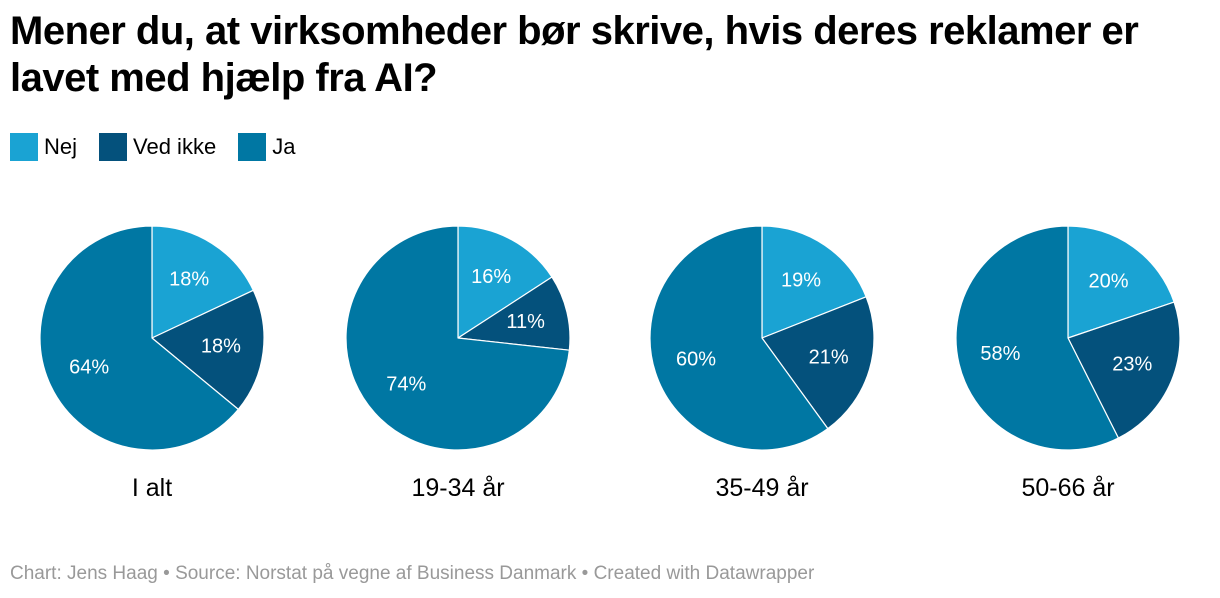 The height and width of the screenshot is (598, 1220). I want to click on data-label-19-34-r-ja: 74%, so click(406, 384).